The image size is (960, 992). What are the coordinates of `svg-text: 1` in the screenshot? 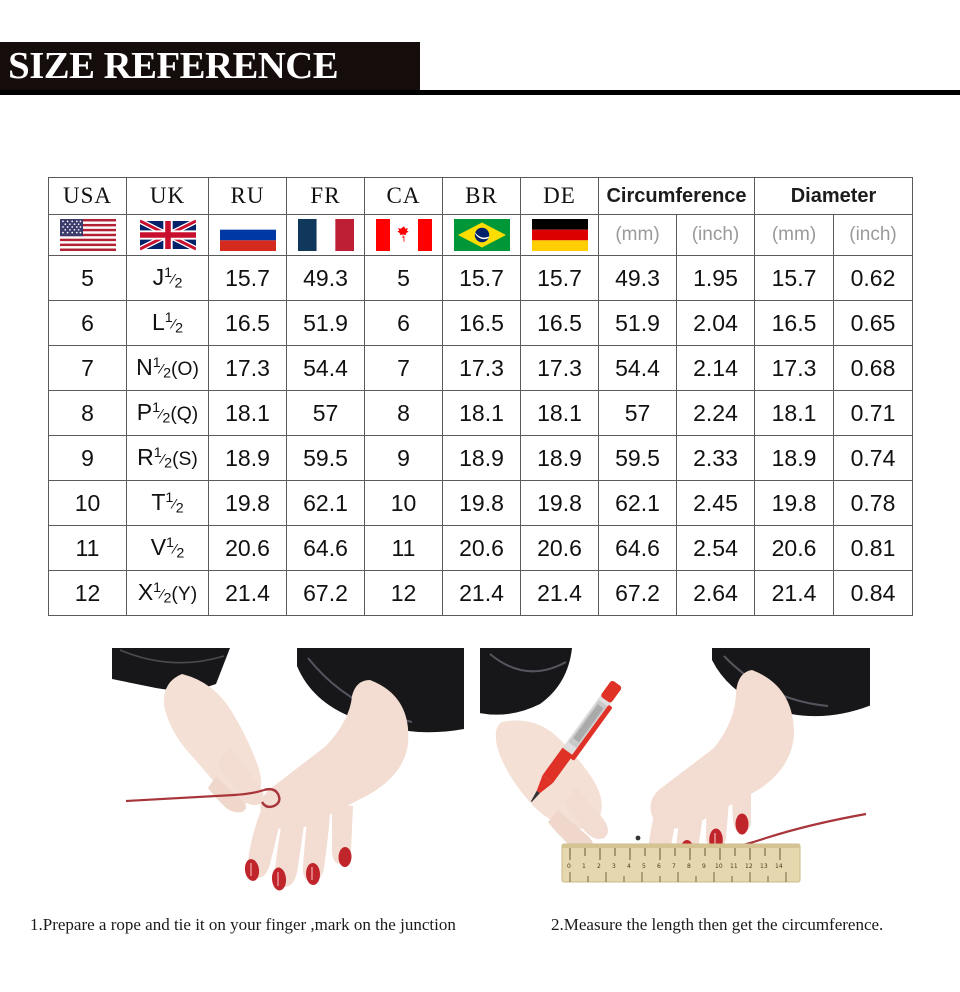 It's located at (584, 866).